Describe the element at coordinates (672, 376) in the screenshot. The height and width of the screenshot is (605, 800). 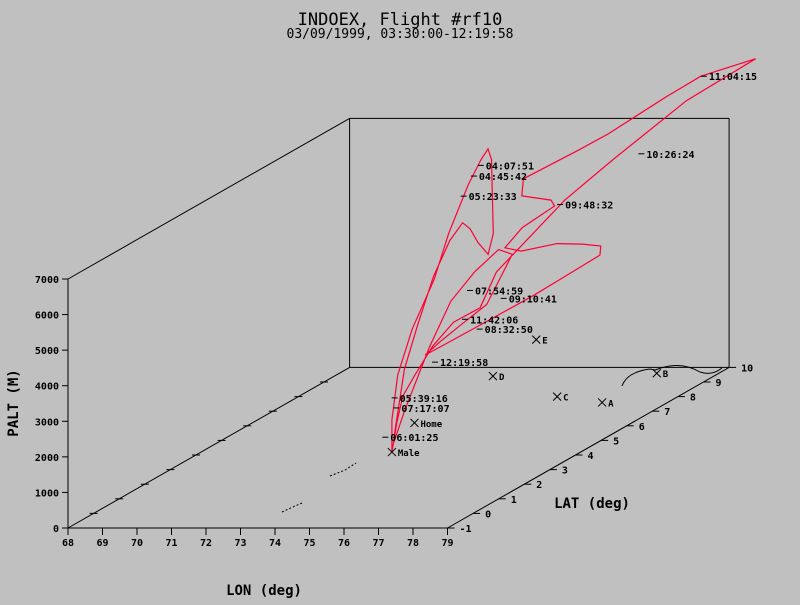
I see `coastline-india` at that location.